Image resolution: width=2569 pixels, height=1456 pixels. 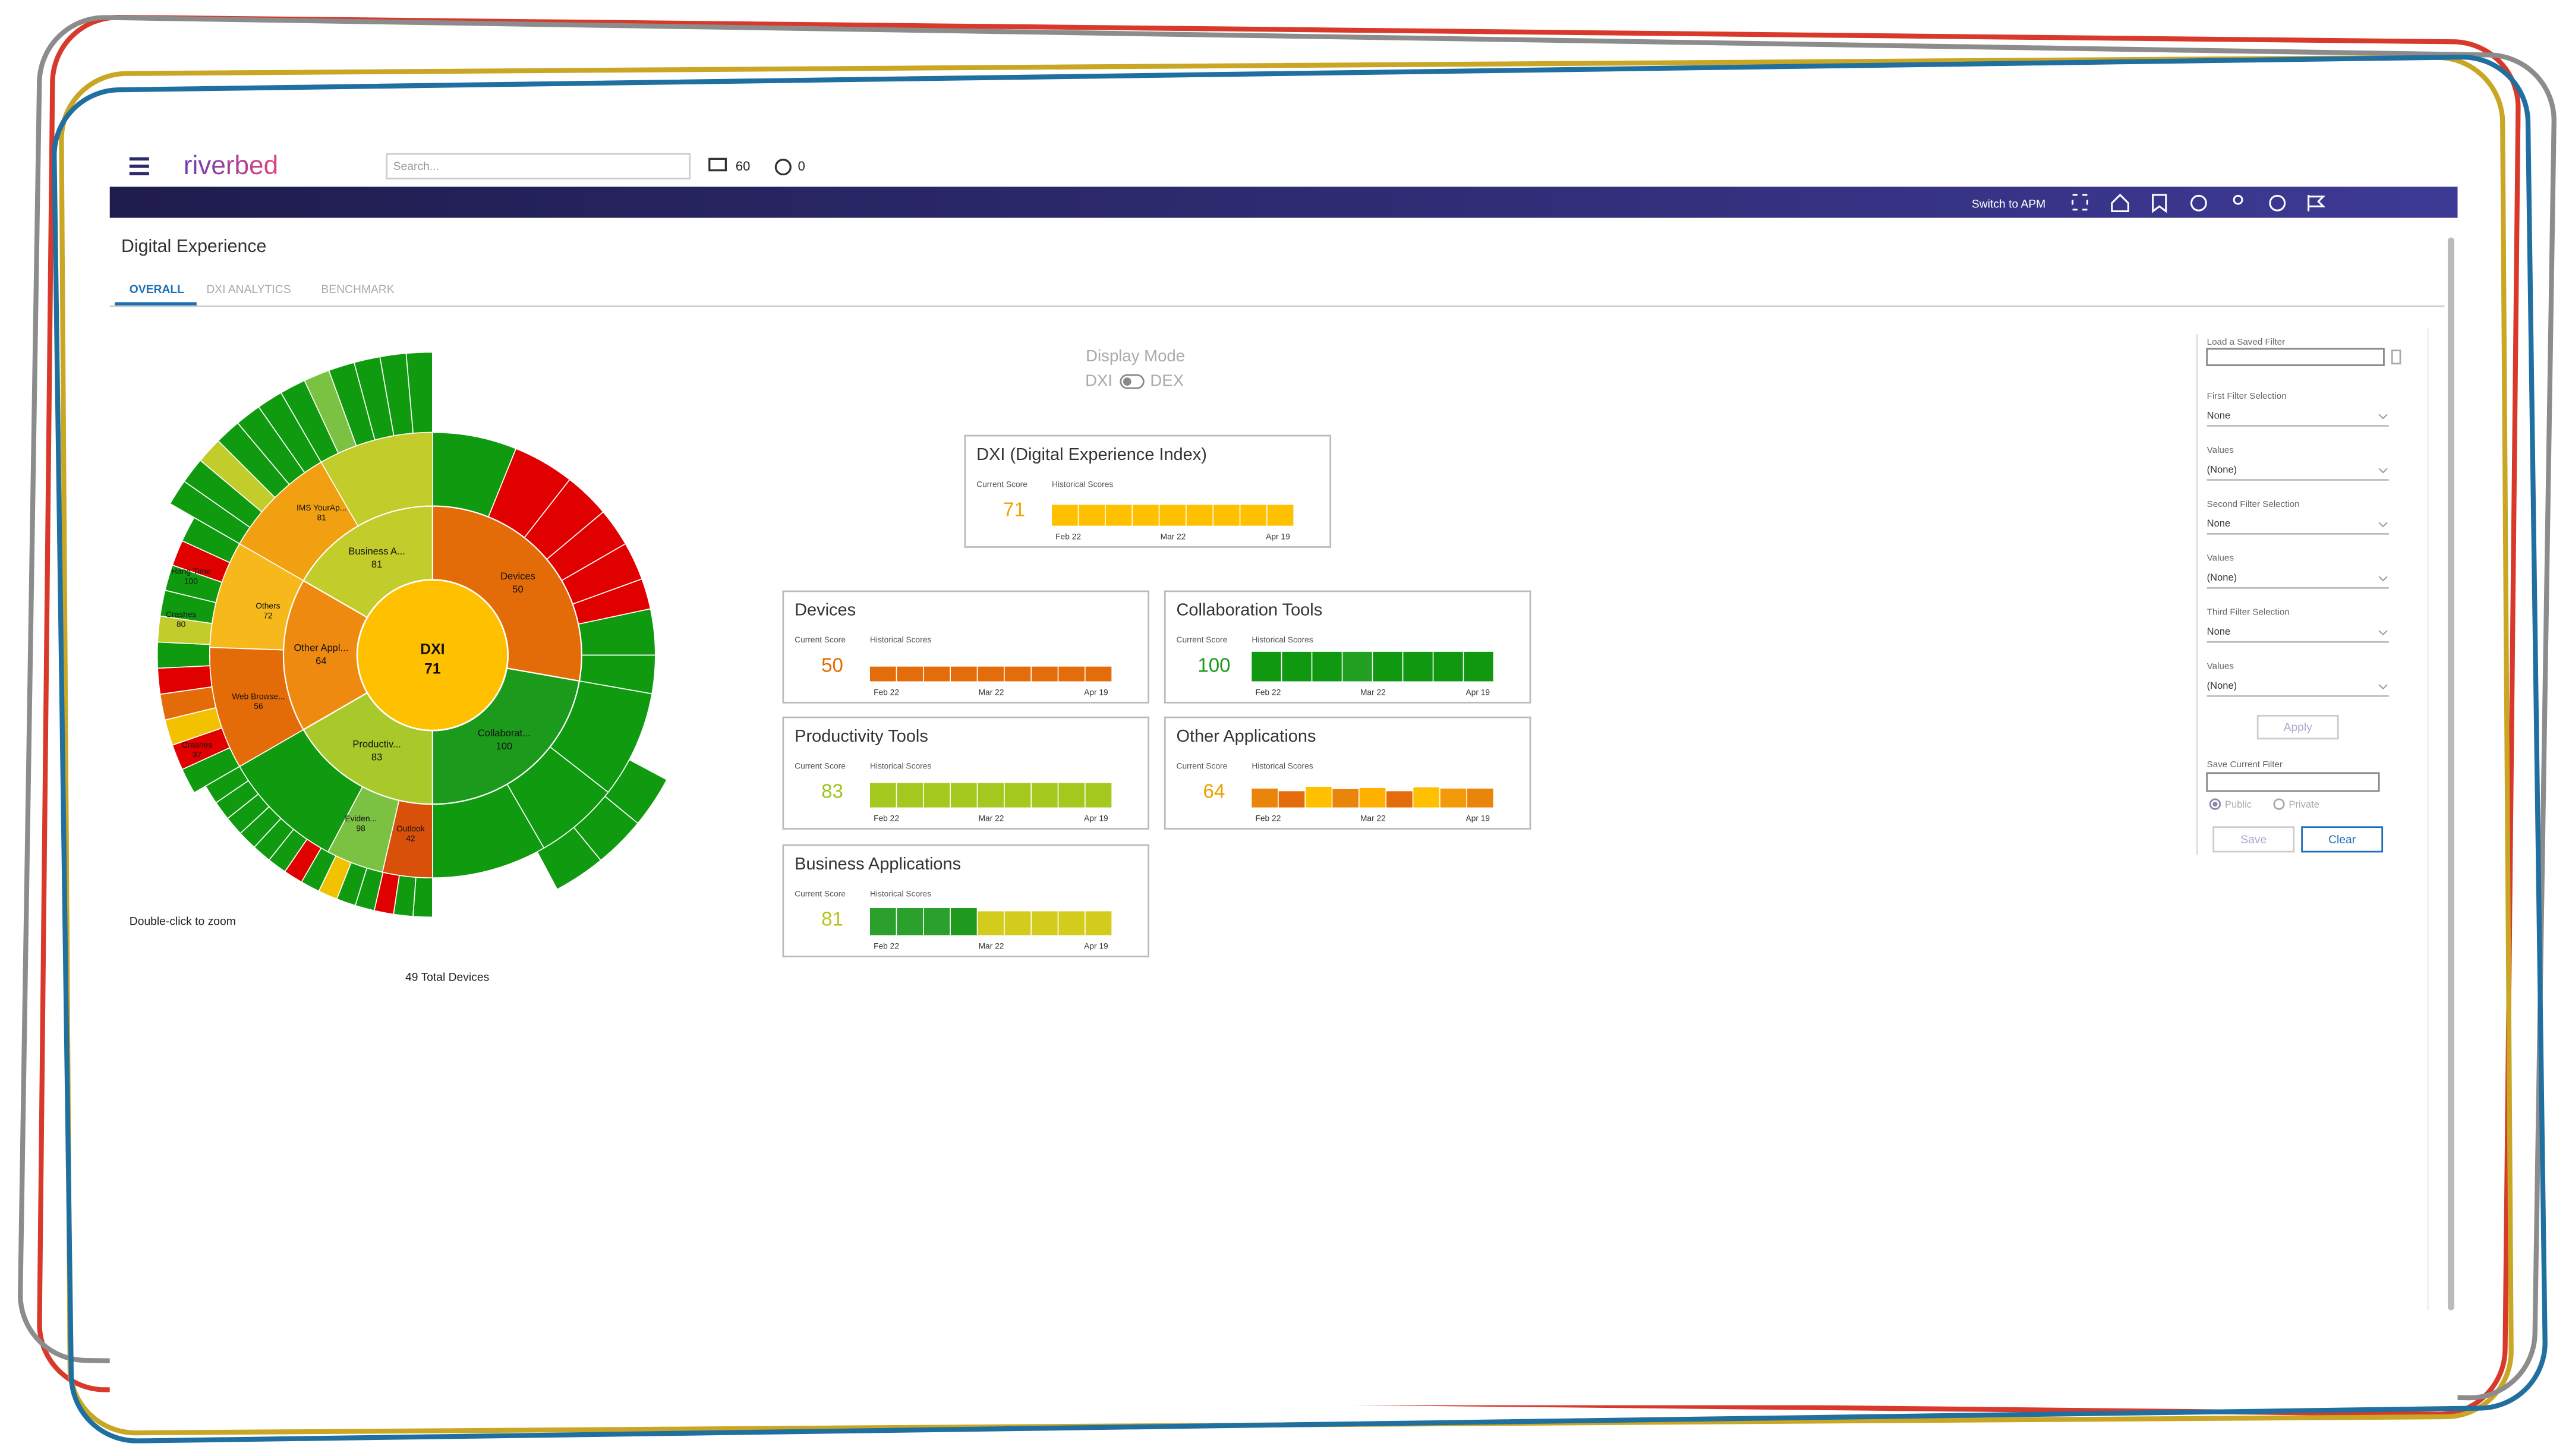 What do you see at coordinates (183, 655) in the screenshot?
I see `outer-wedge` at bounding box center [183, 655].